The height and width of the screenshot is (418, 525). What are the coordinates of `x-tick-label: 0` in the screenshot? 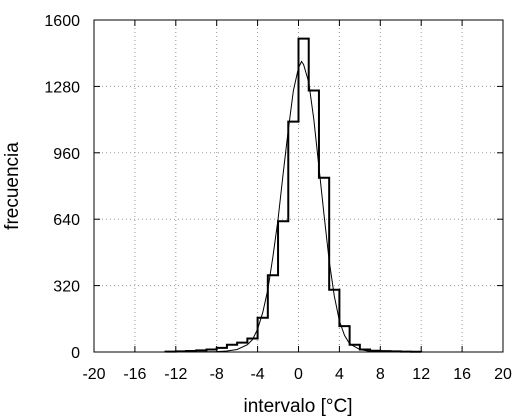 It's located at (298, 374).